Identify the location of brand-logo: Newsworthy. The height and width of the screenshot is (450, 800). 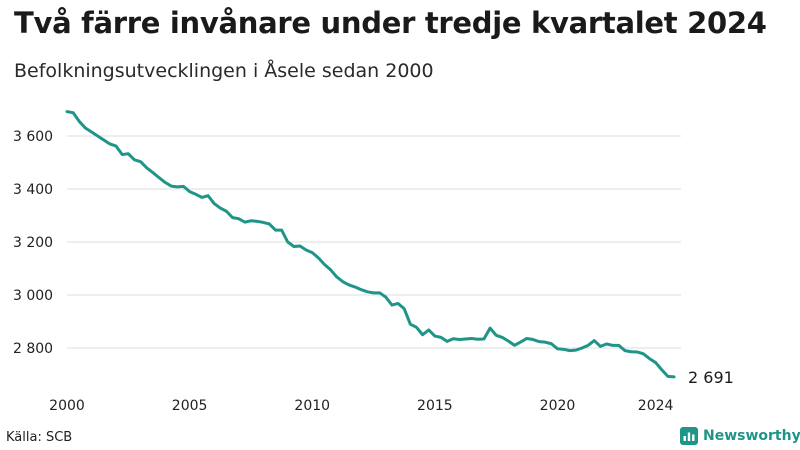
(740, 436).